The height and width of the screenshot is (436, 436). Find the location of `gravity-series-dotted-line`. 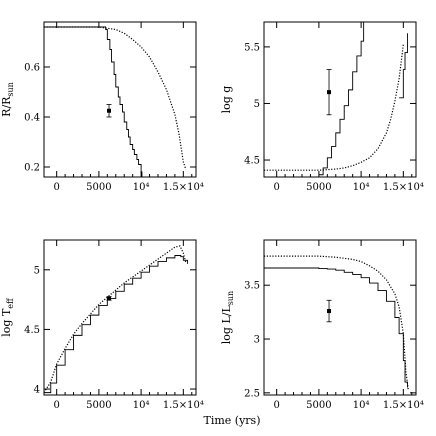

gravity-series-dotted-line is located at coordinates (334, 107).